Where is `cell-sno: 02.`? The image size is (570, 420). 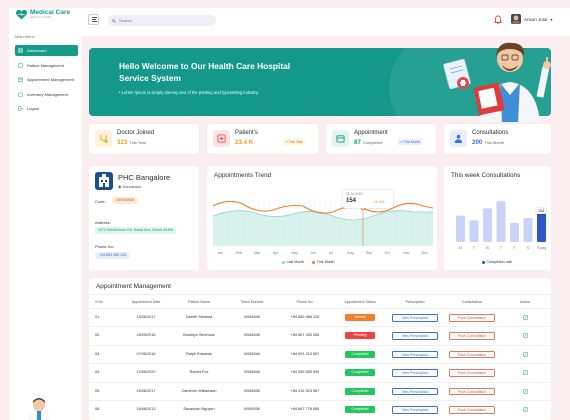
cell-sno: 02. is located at coordinates (98, 335).